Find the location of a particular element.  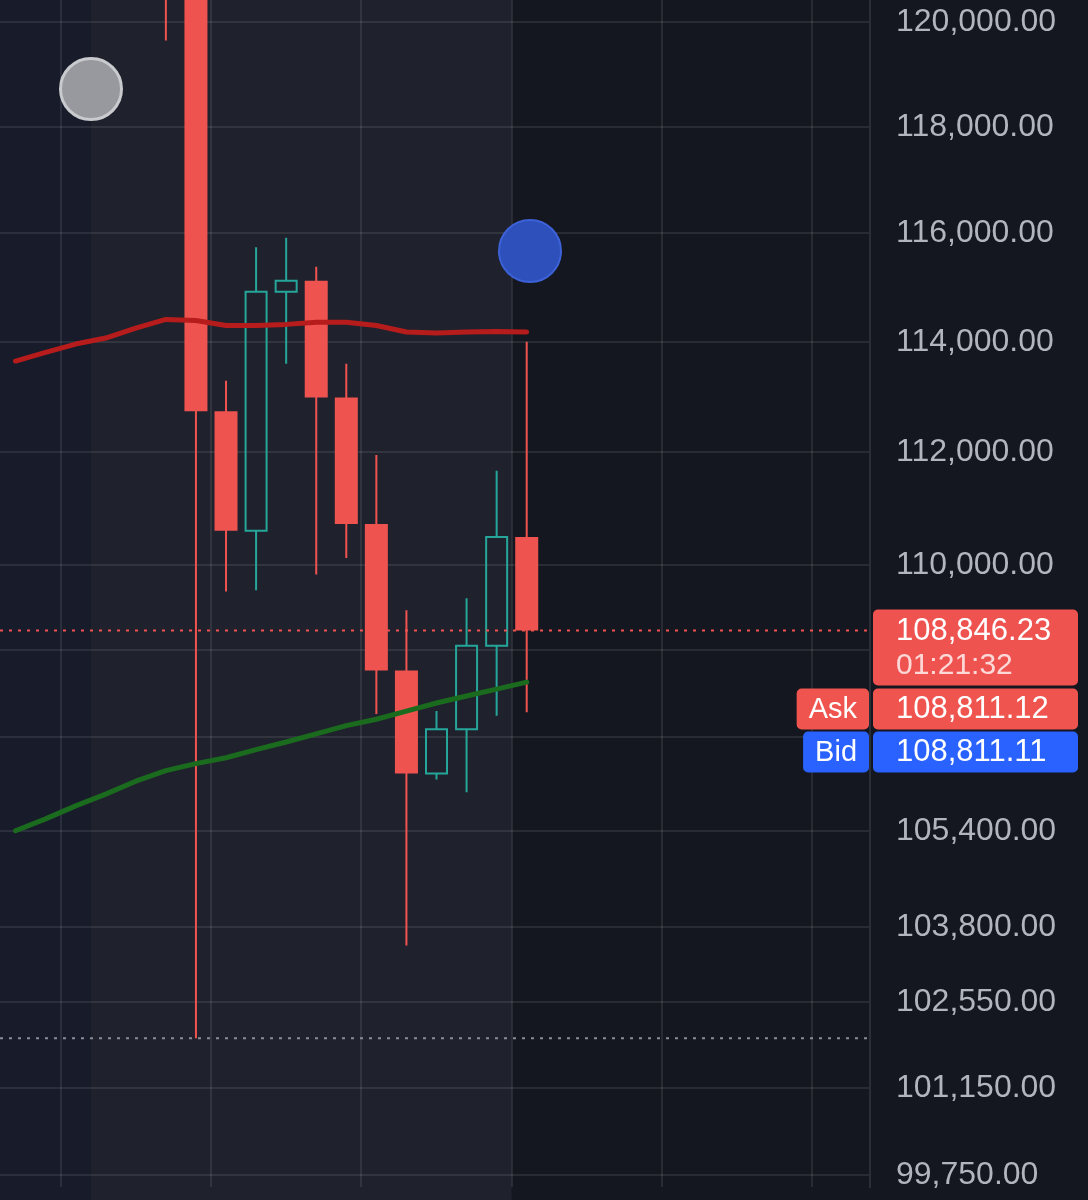

y-tick-label: 110,000.00 is located at coordinates (975, 562).